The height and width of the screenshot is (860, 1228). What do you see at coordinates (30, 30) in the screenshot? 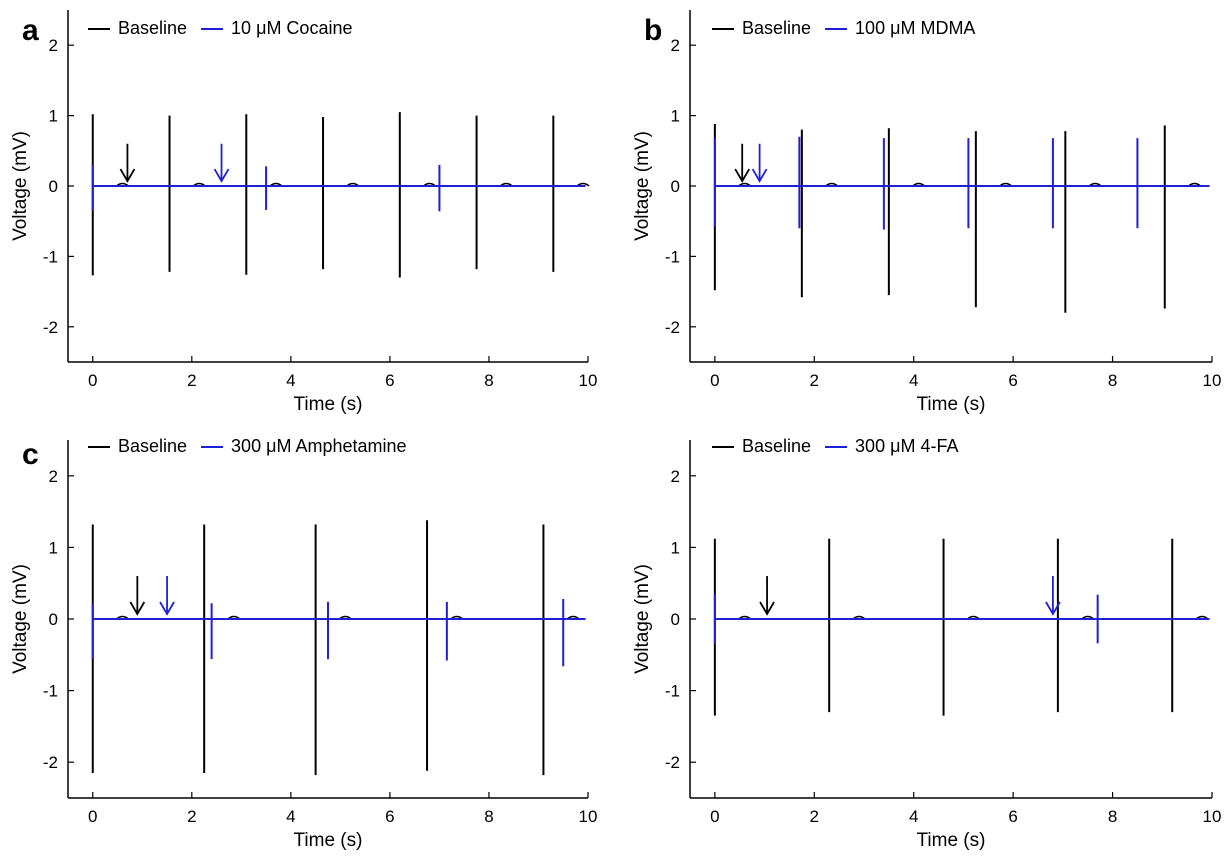
I see `panel-letter: a` at bounding box center [30, 30].